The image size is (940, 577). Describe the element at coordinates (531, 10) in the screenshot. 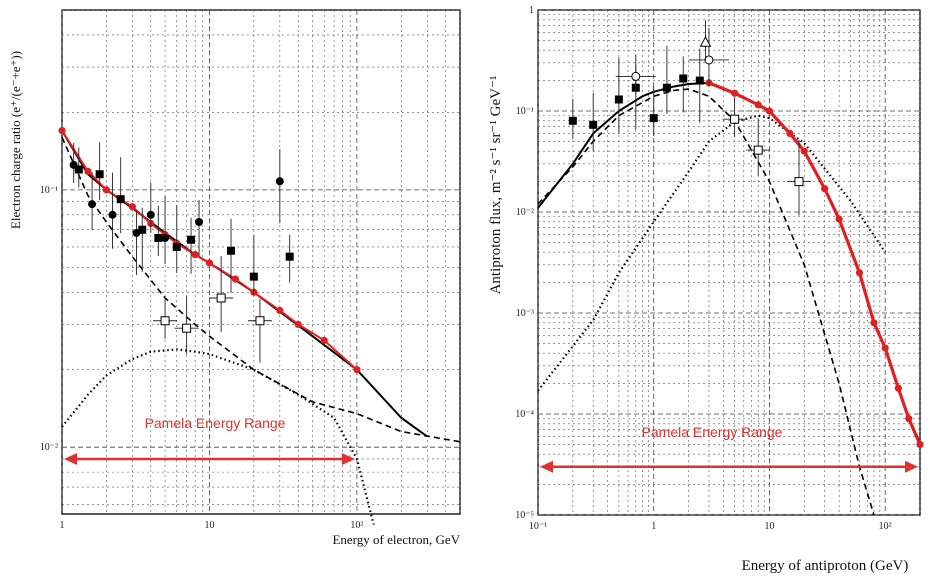

I see `y-tick-label: 1` at that location.